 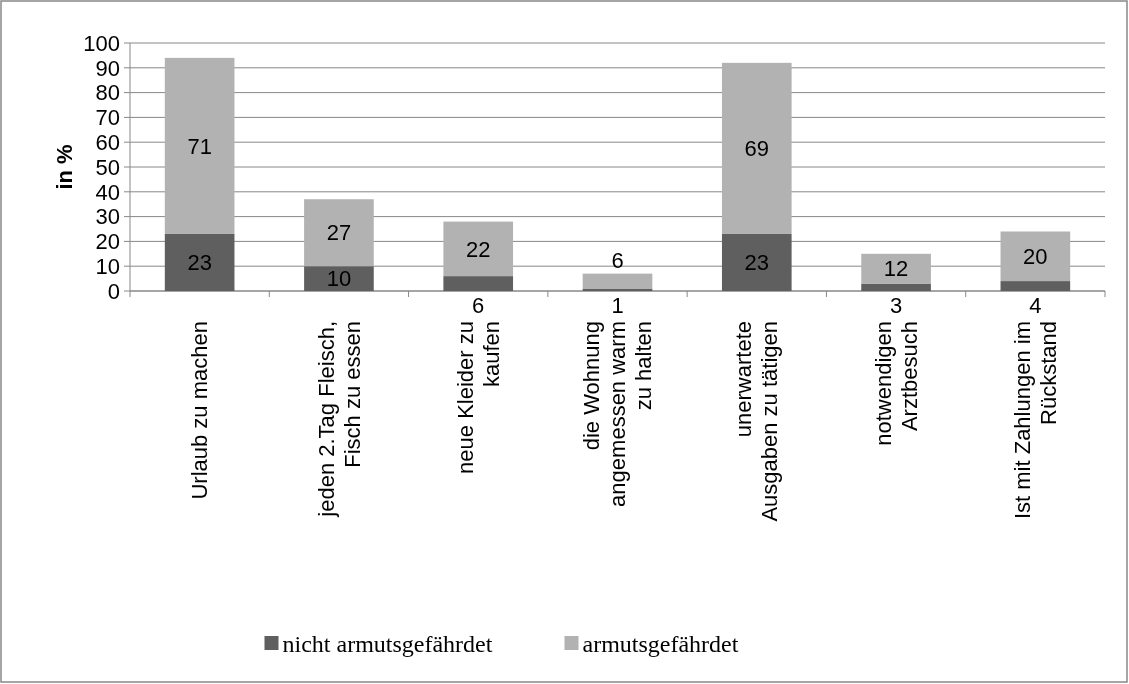 I want to click on y-tick-label: 50, so click(x=107, y=167).